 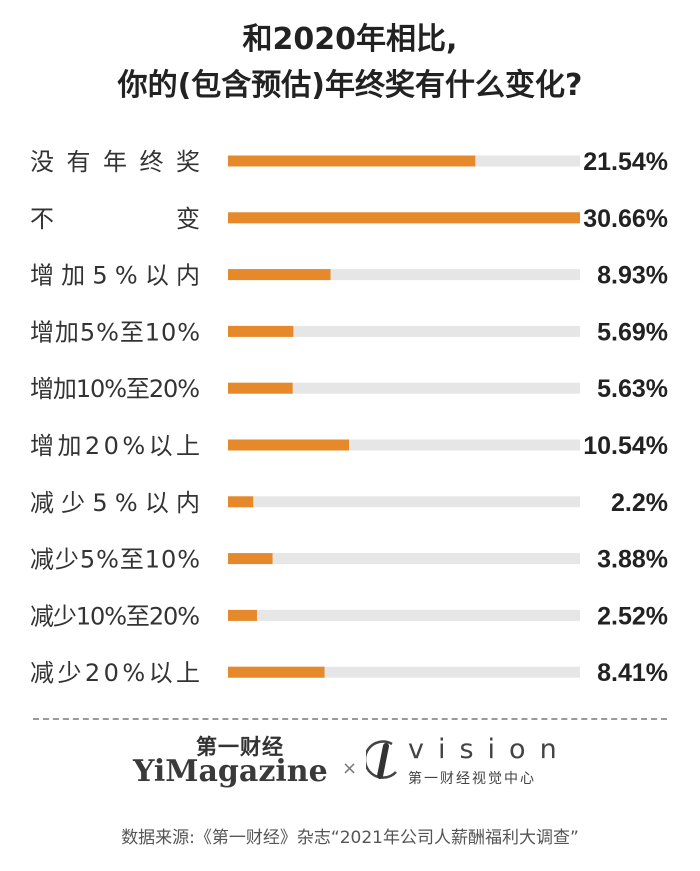 I want to click on value-label: 2.2%, so click(x=639, y=503).